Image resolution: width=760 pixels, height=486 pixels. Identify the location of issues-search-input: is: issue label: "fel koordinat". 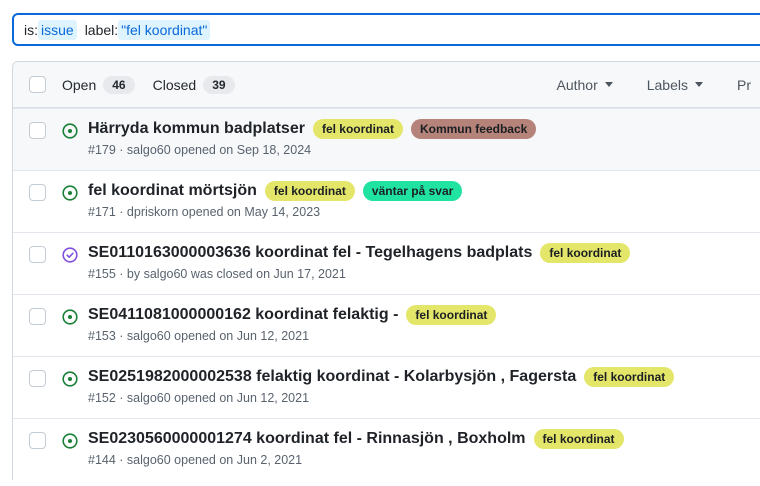
(386, 29).